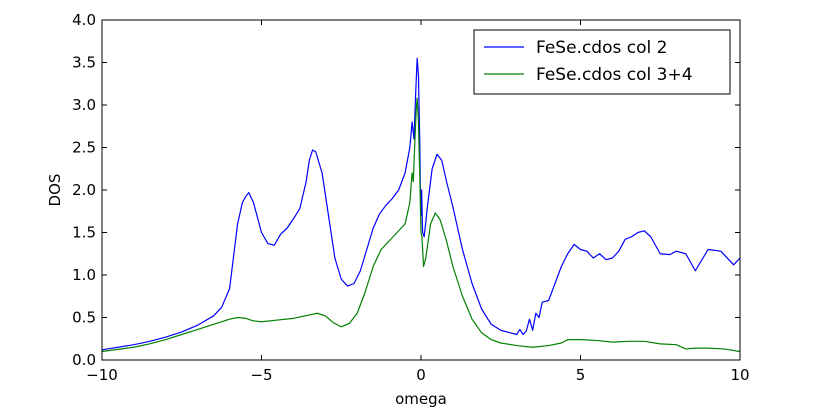 This screenshot has height=408, width=822. I want to click on x-axis-label: omega, so click(421, 399).